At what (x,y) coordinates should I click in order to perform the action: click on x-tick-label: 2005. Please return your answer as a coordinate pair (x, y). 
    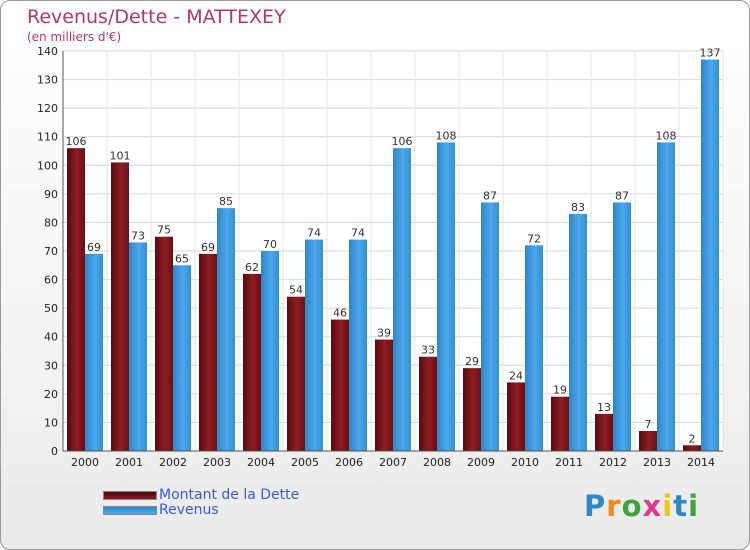
    Looking at the image, I should click on (305, 462).